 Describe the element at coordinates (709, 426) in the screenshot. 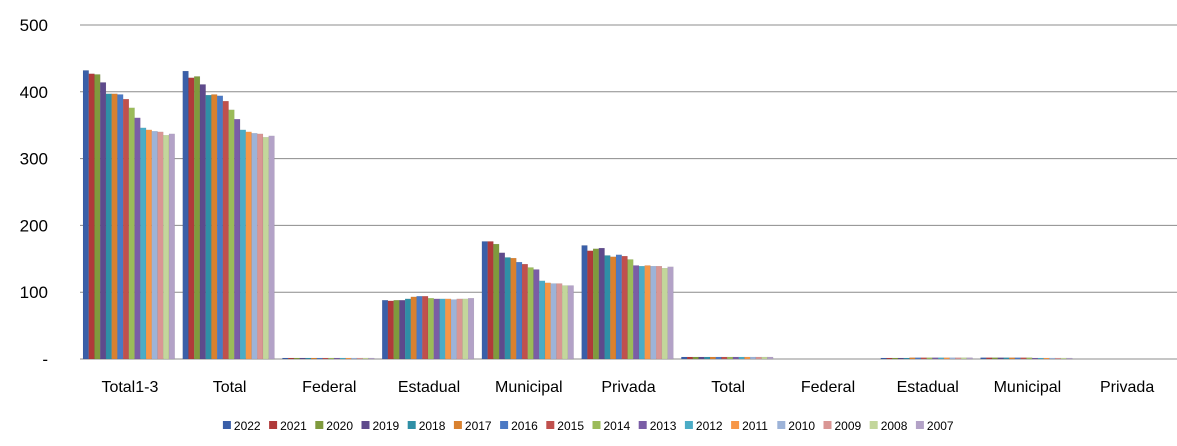

I see `legend-label: 2012` at that location.